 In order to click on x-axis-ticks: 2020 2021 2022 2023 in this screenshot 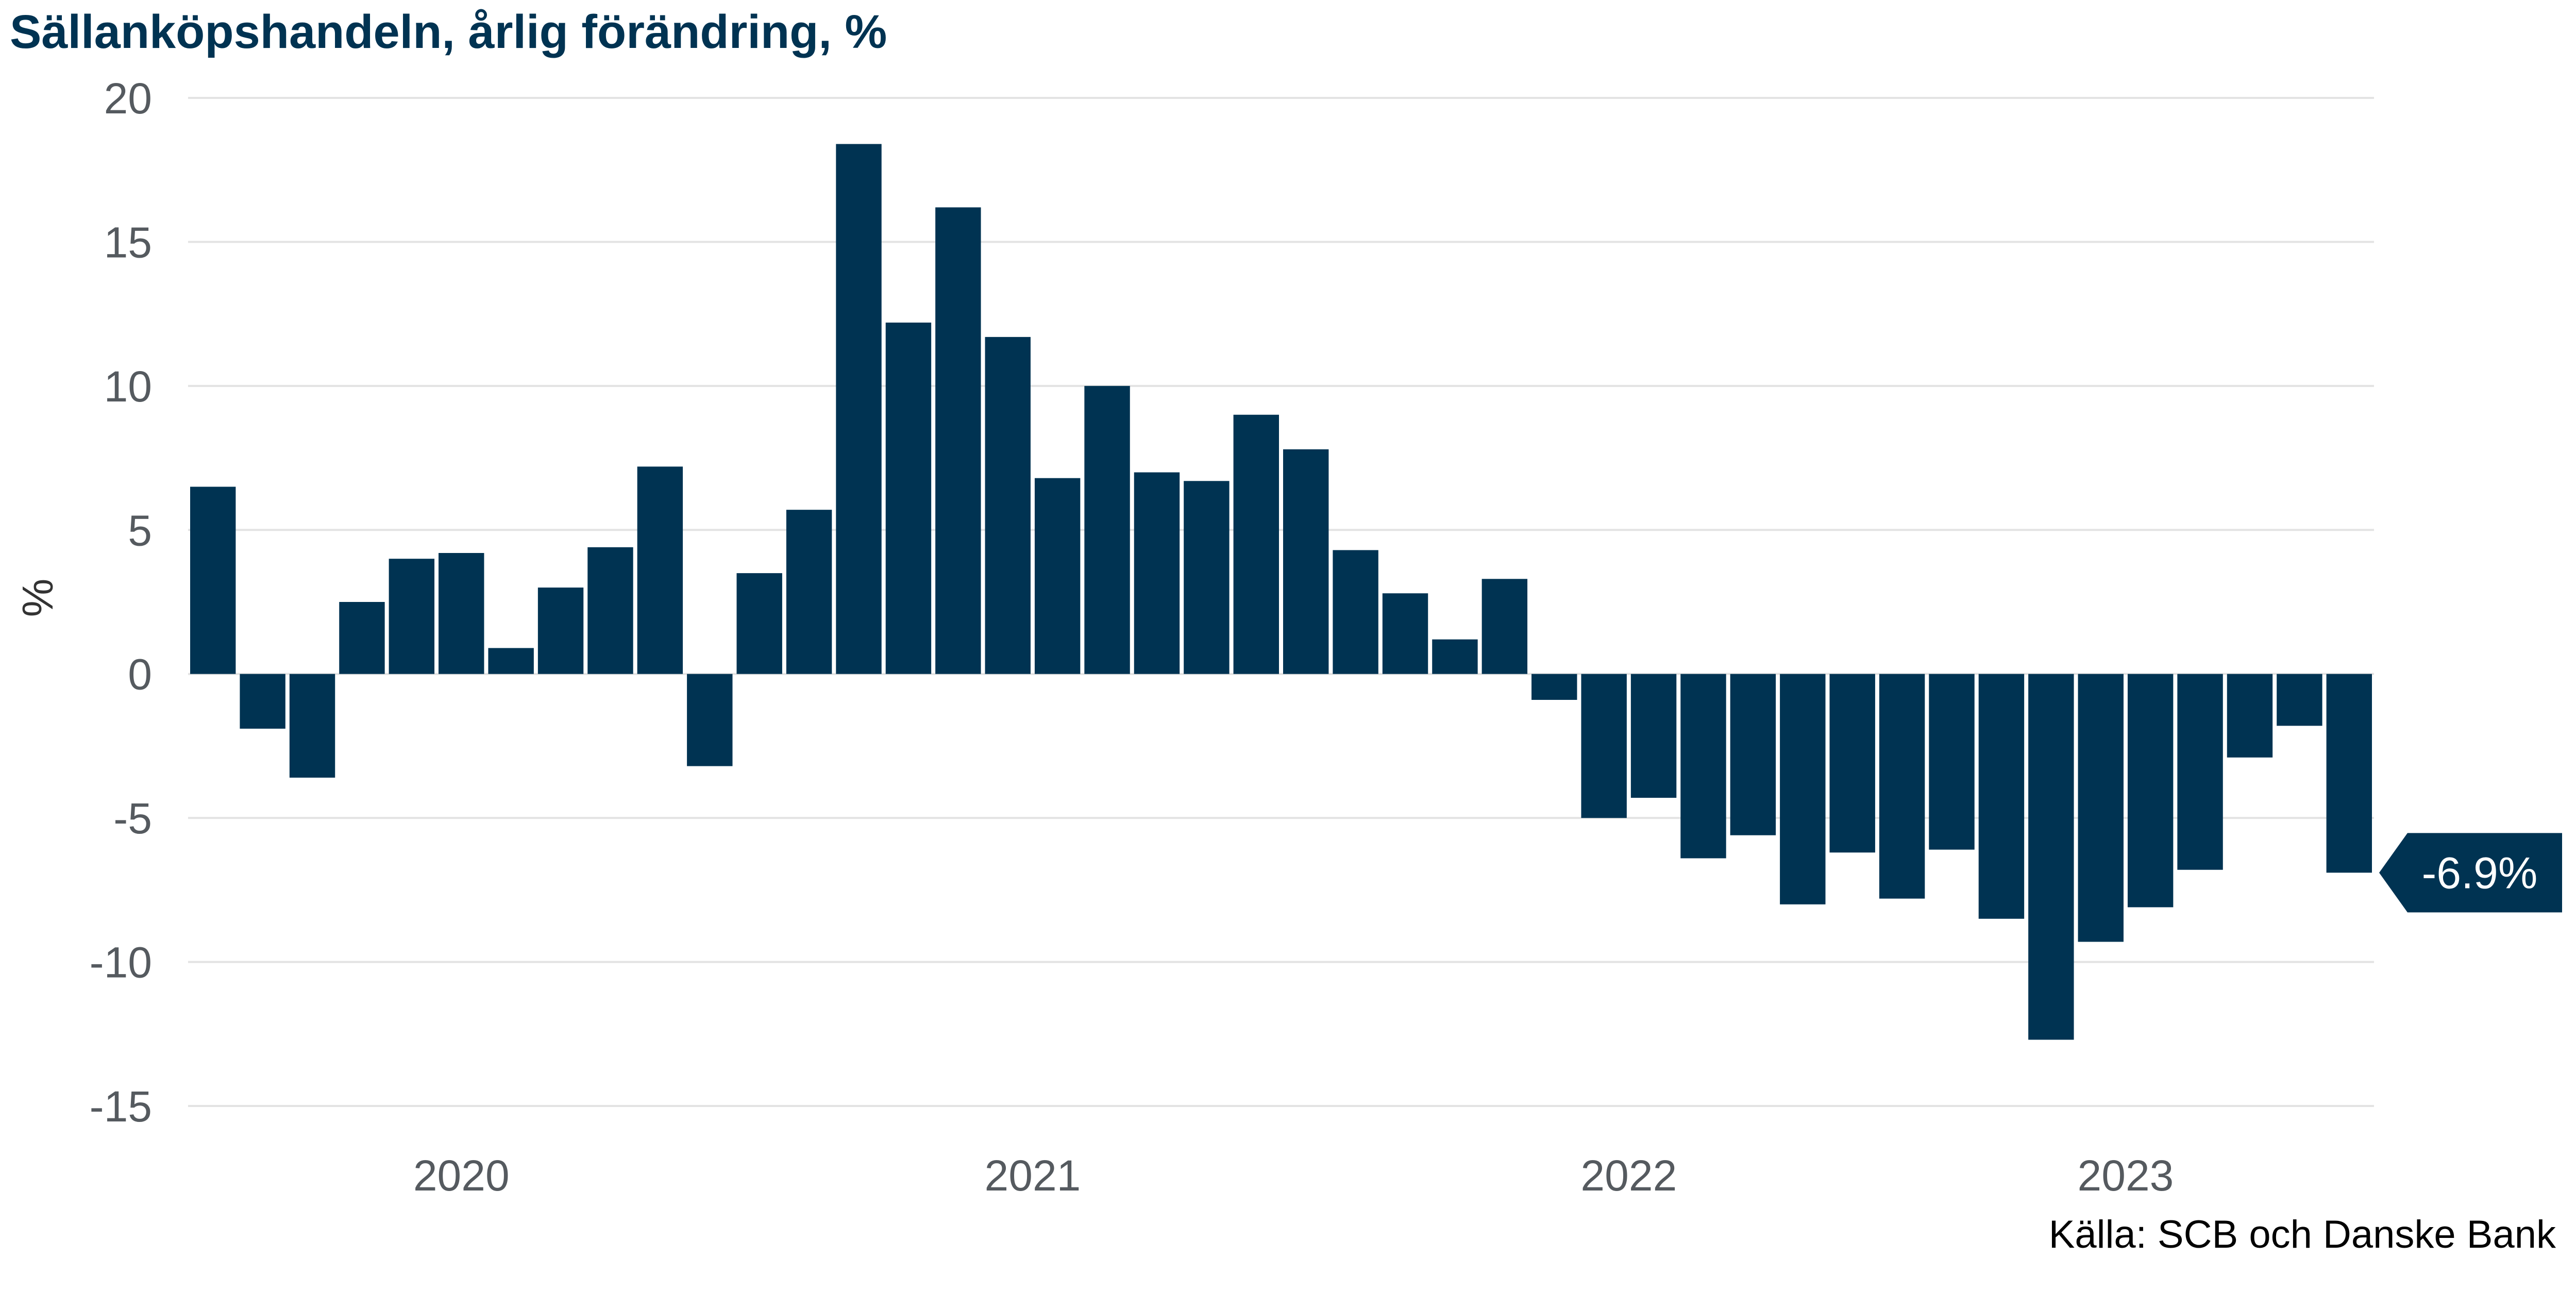, I will do `click(1293, 1175)`.